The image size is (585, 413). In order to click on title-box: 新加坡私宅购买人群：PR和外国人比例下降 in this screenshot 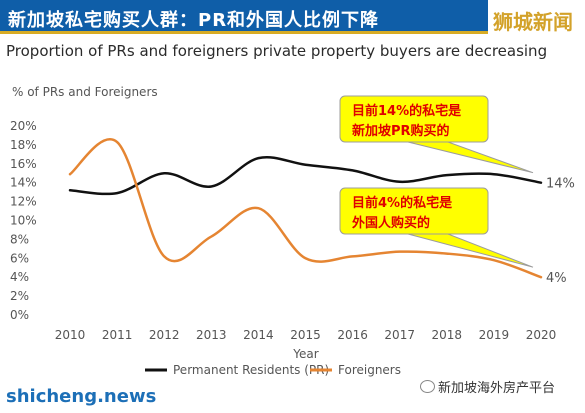, I will do `click(244, 17)`.